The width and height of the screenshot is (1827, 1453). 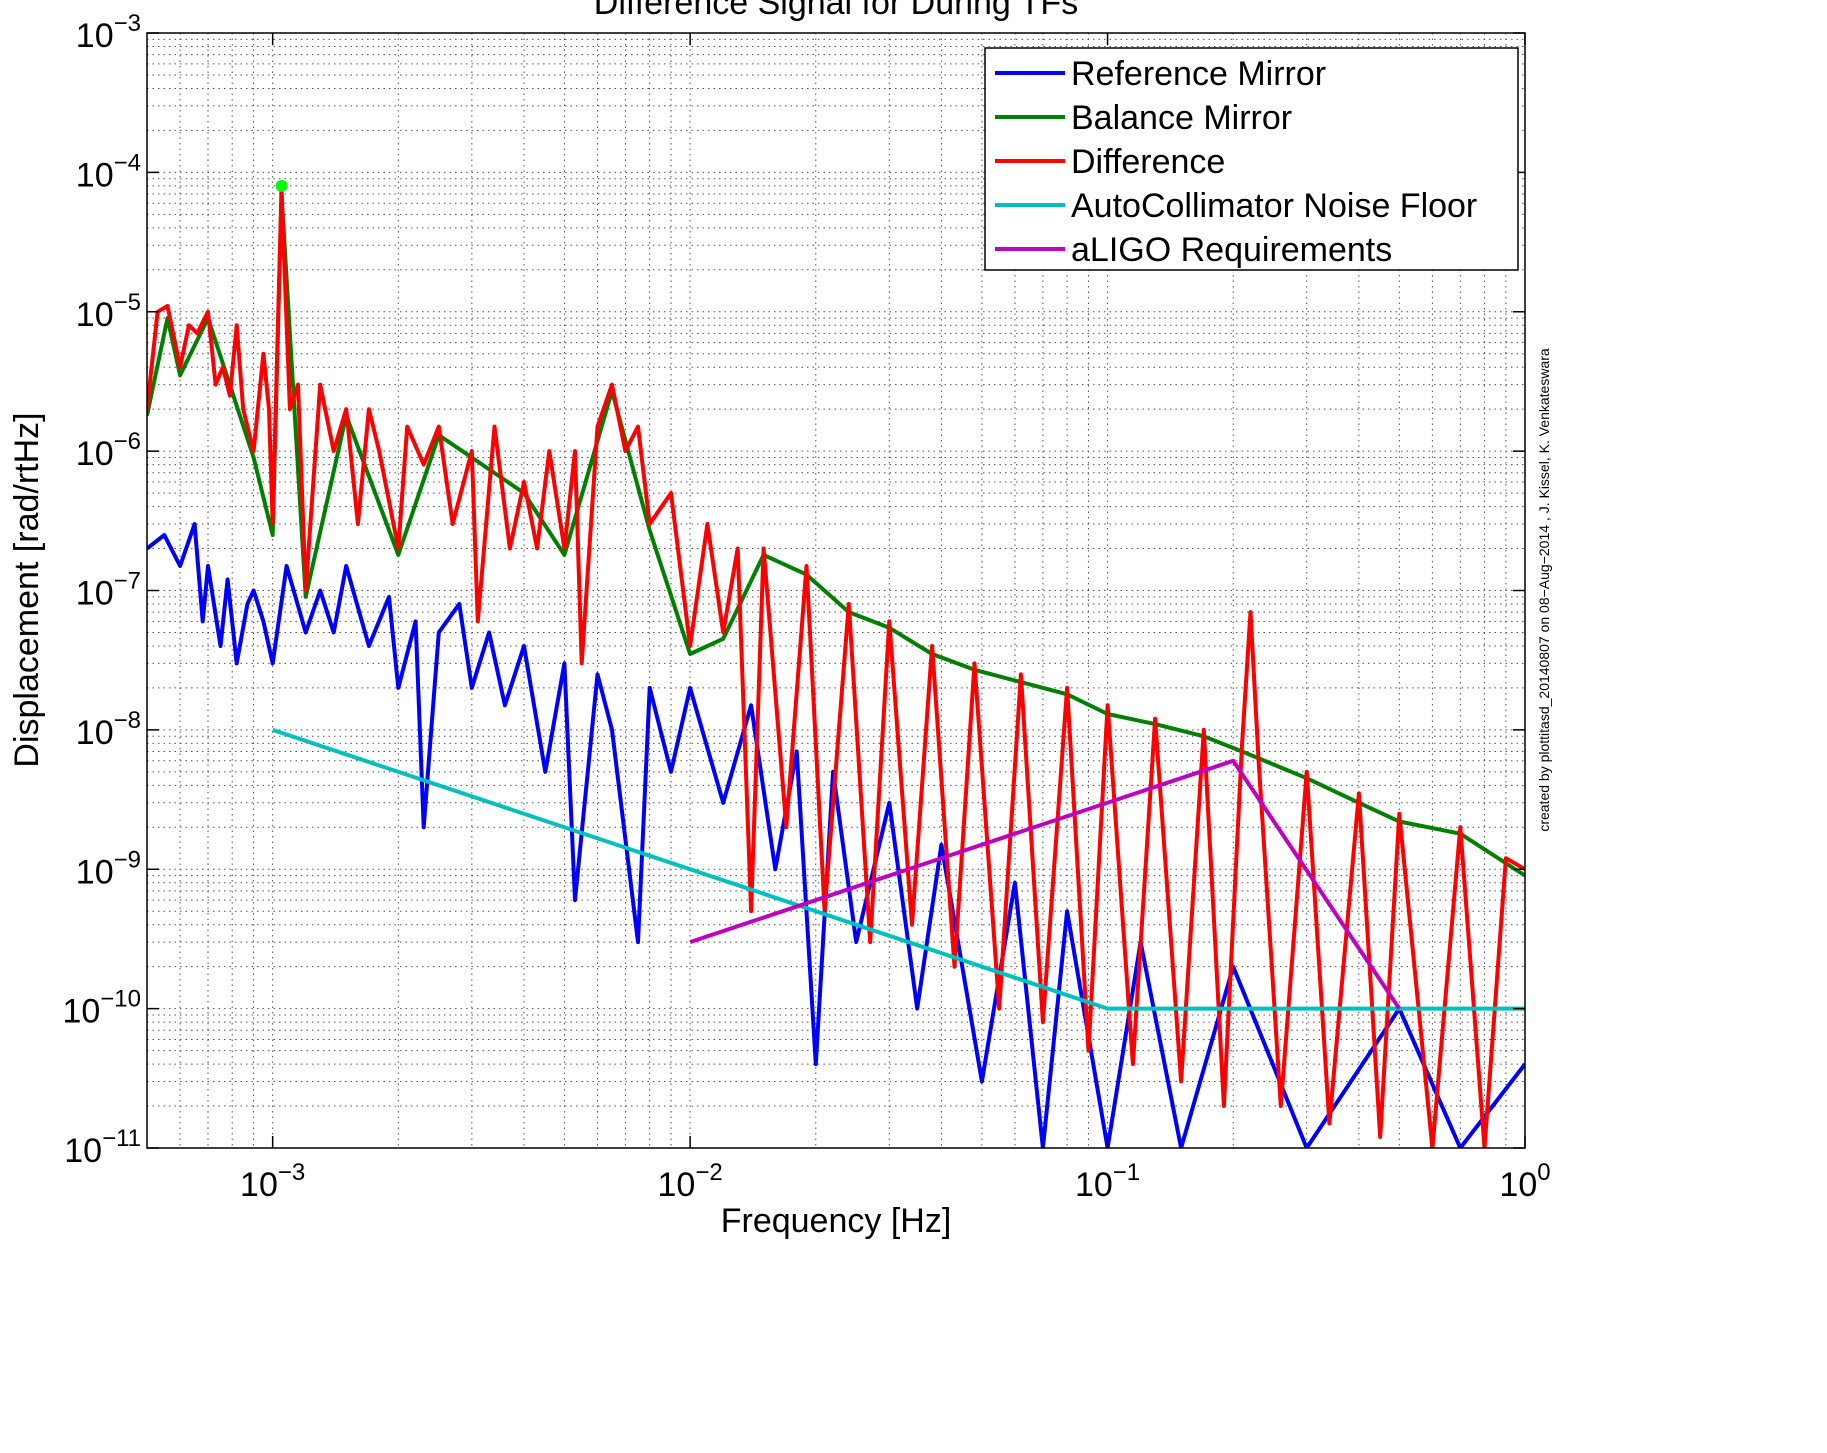 I want to click on tick-label: 10⁰, so click(x=1524, y=1181).